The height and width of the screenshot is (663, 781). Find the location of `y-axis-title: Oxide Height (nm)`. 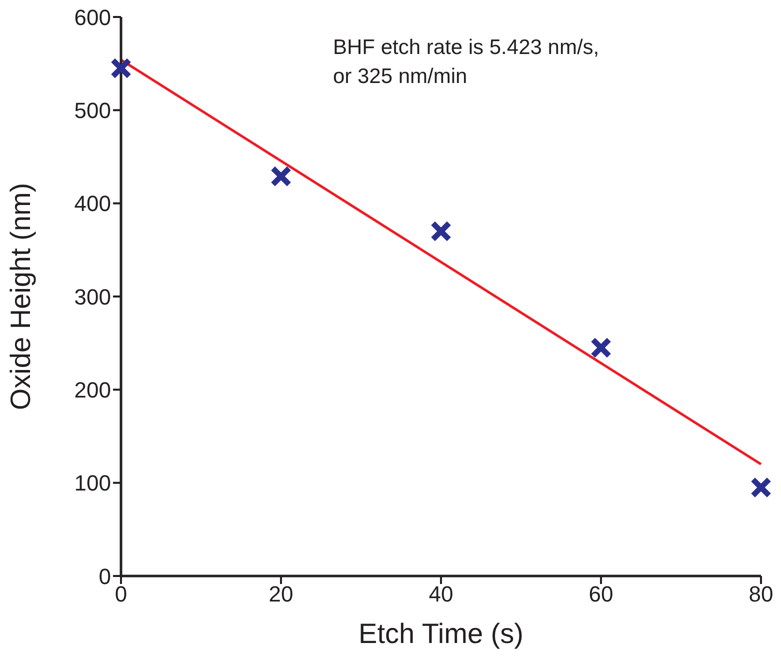

y-axis-title: Oxide Height (nm) is located at coordinates (20, 296).